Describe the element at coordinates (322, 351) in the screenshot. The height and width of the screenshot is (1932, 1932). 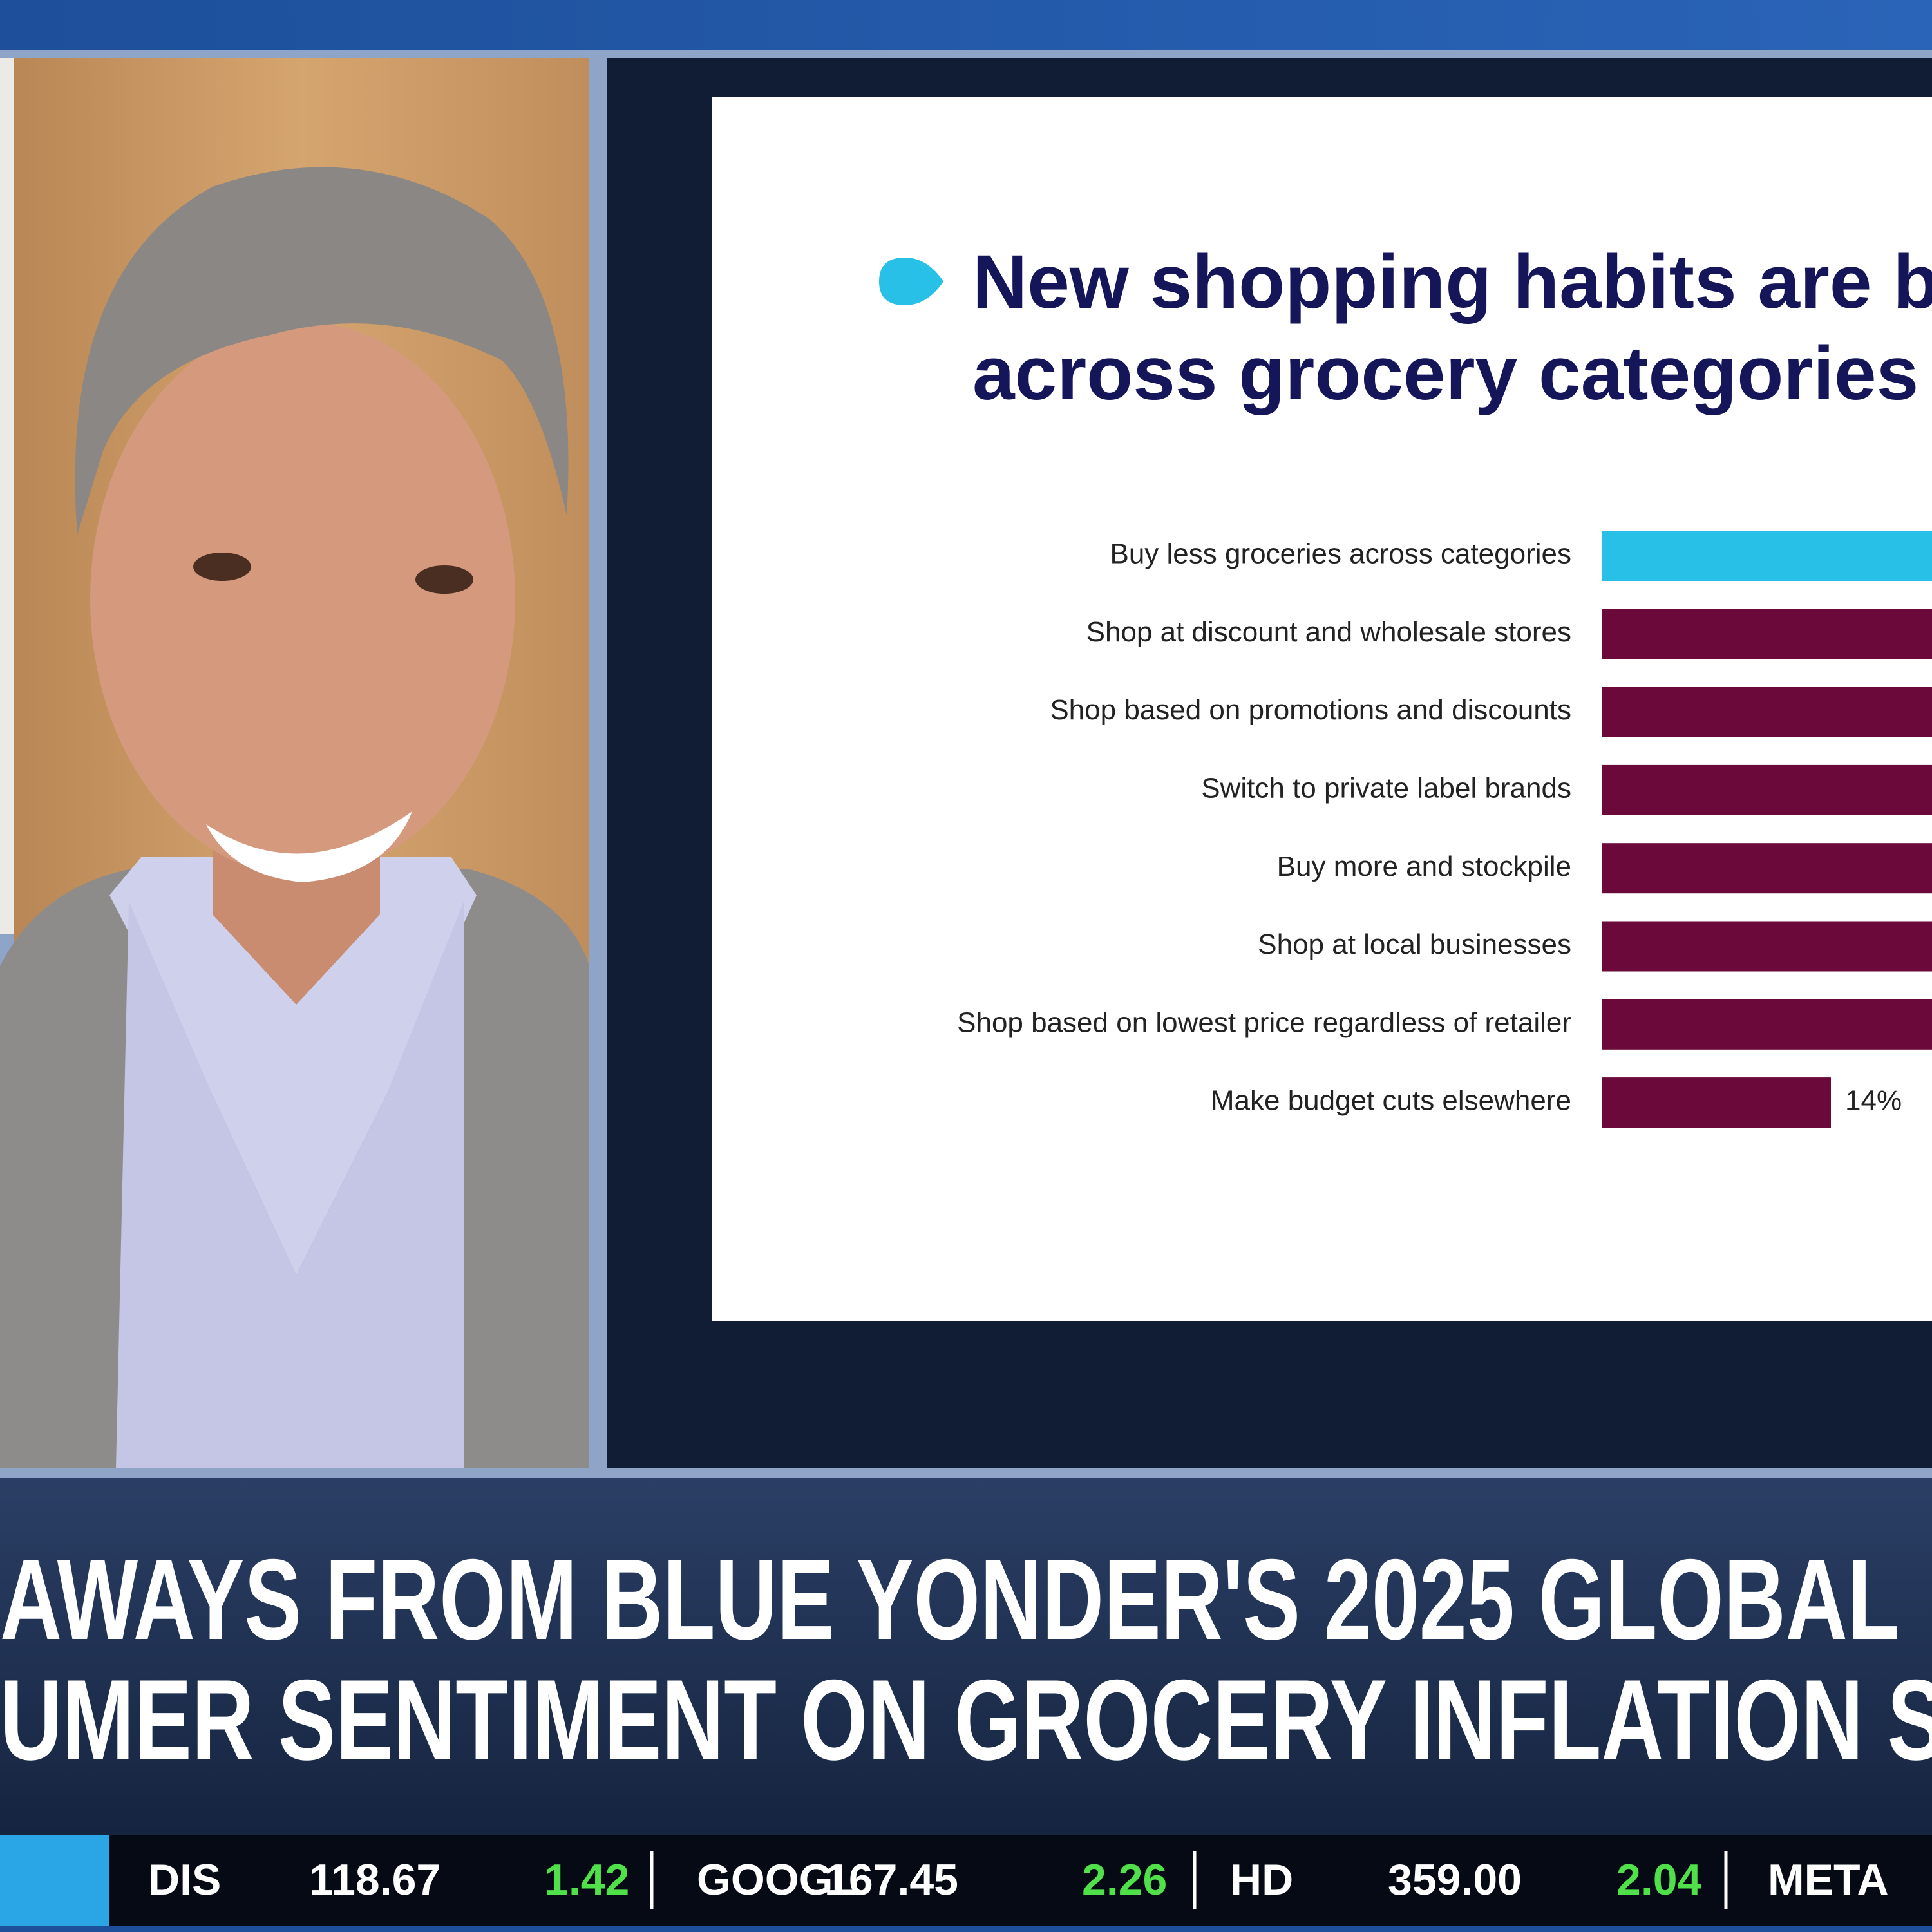
I see `hair` at that location.